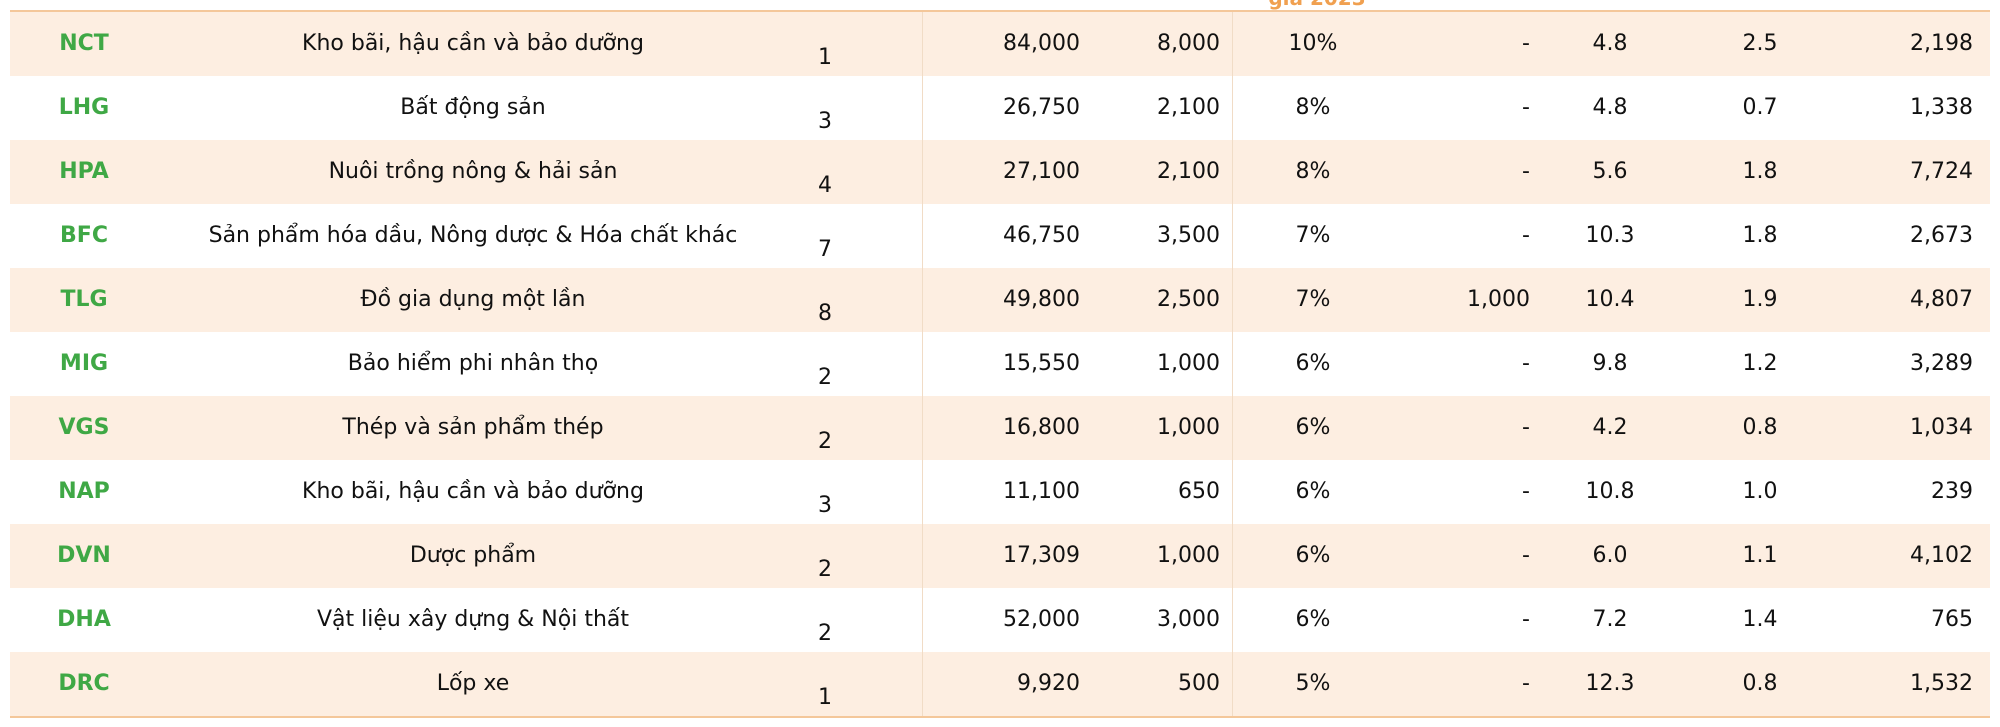 This screenshot has height=727, width=2000. I want to click on price-cell: 9,920, so click(1048, 683).